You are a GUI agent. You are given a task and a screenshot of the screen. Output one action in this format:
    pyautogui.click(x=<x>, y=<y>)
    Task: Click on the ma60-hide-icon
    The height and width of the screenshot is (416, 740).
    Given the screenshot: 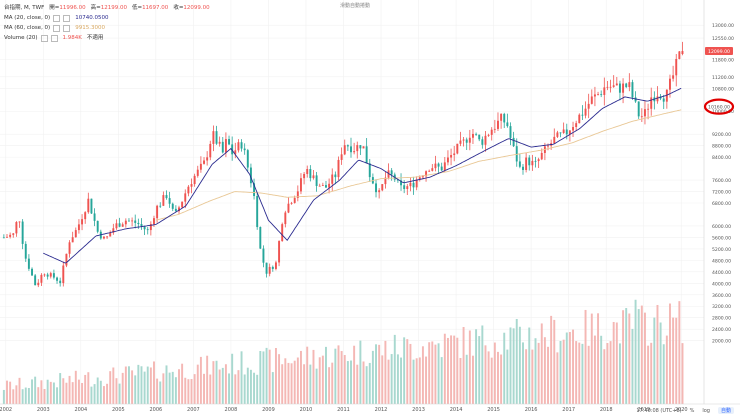 What is the action you would take?
    pyautogui.click(x=67, y=28)
    